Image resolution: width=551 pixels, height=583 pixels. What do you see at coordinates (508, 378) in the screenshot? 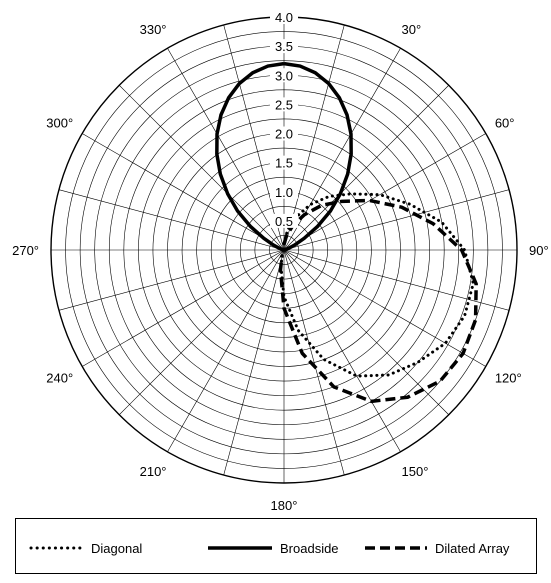
I see `angle-label: 120°` at bounding box center [508, 378].